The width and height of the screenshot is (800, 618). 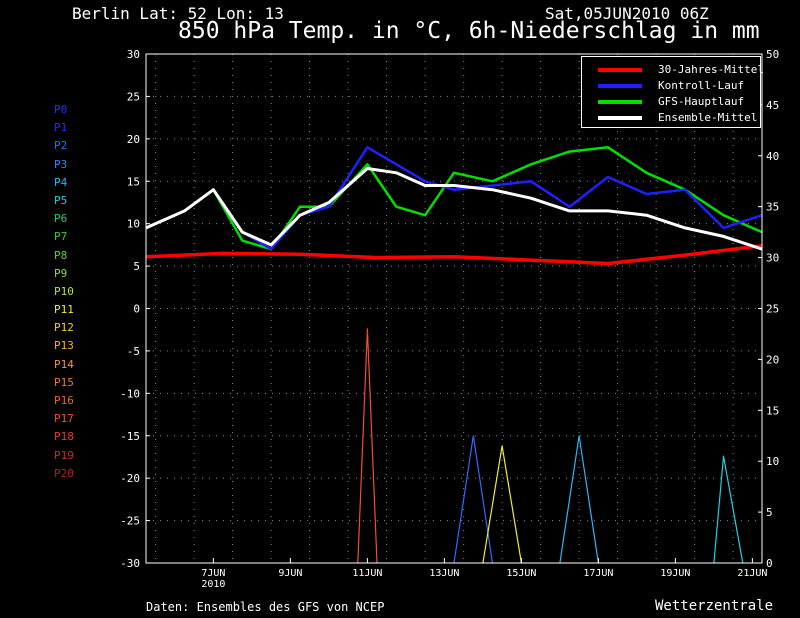 I want to click on y-left-tick-label: 20, so click(x=133, y=139).